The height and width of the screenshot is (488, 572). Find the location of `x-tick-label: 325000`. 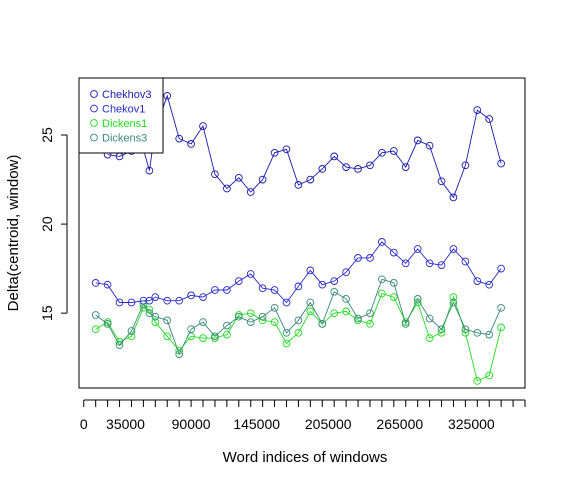

x-tick-label: 325000 is located at coordinates (471, 424).